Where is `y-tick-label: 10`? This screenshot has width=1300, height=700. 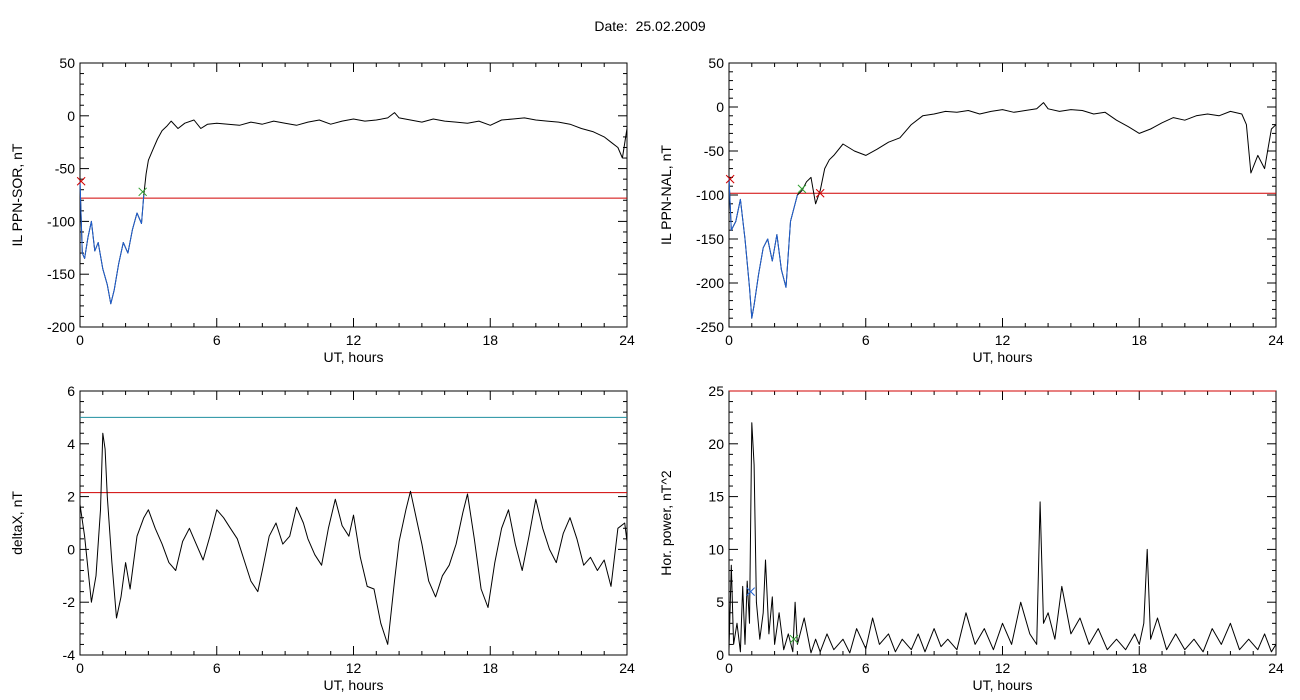
y-tick-label: 10 is located at coordinates (716, 549).